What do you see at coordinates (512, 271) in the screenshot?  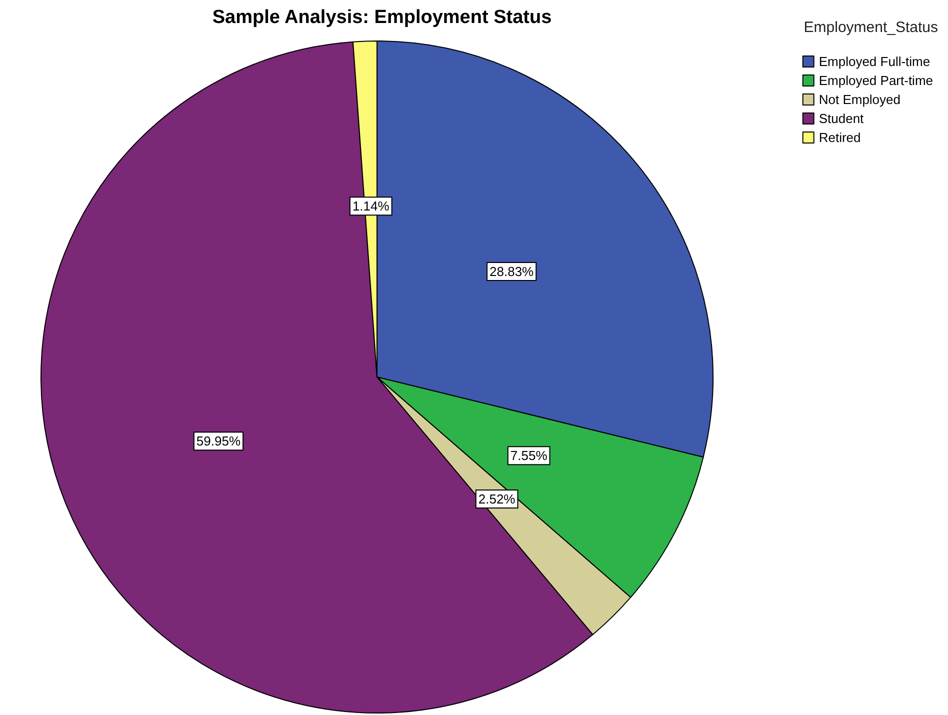 I see `data-label: 28.83%` at bounding box center [512, 271].